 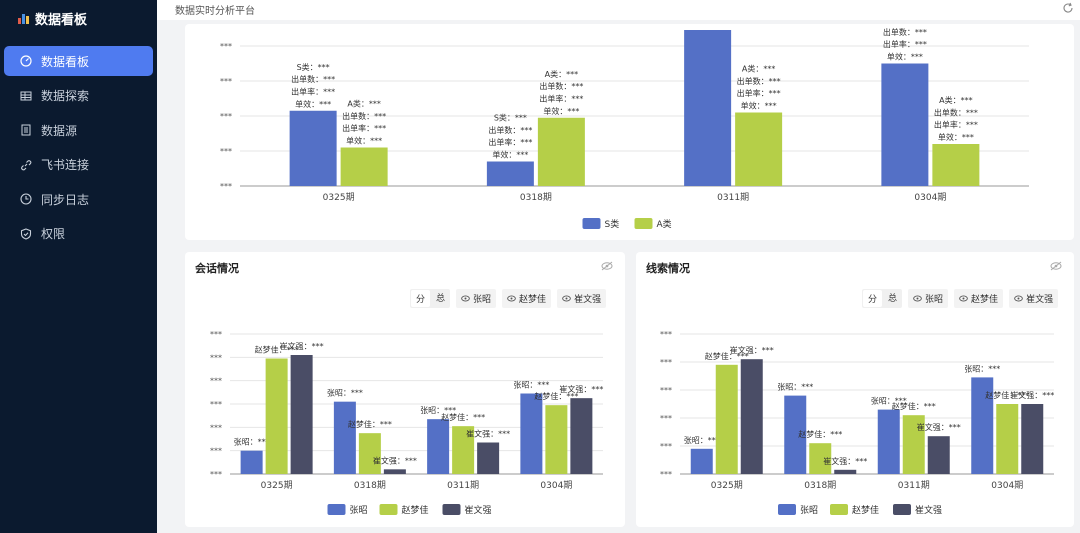 I want to click on legend-swatch, so click(x=902, y=509).